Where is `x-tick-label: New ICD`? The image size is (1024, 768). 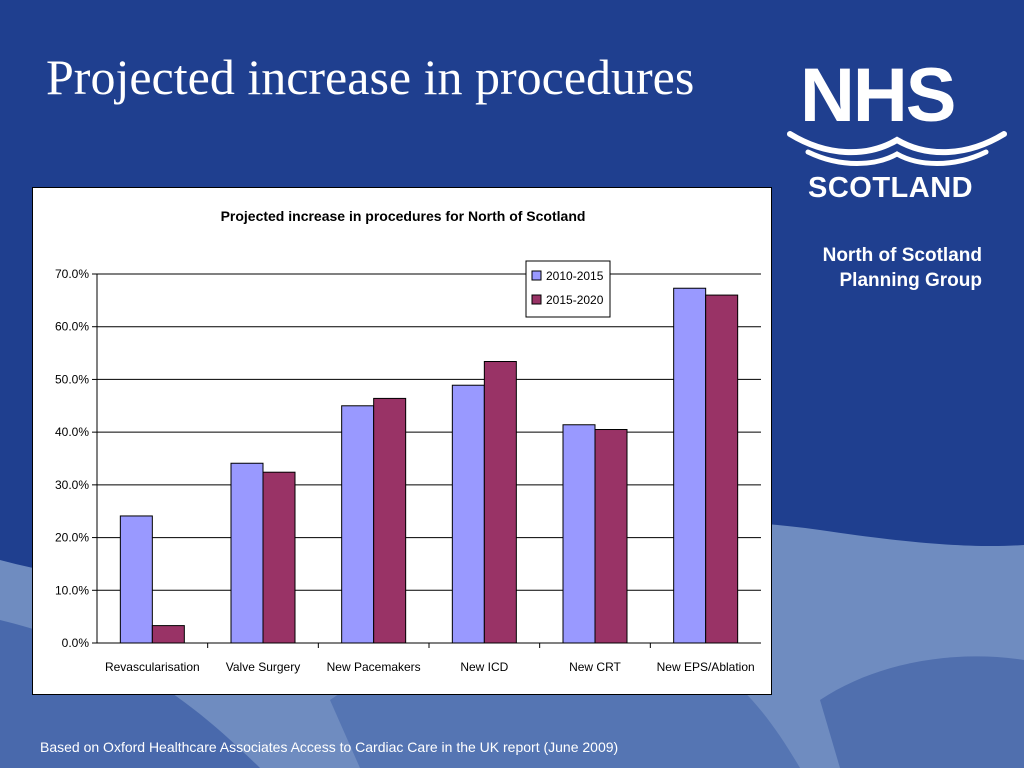 x-tick-label: New ICD is located at coordinates (484, 667).